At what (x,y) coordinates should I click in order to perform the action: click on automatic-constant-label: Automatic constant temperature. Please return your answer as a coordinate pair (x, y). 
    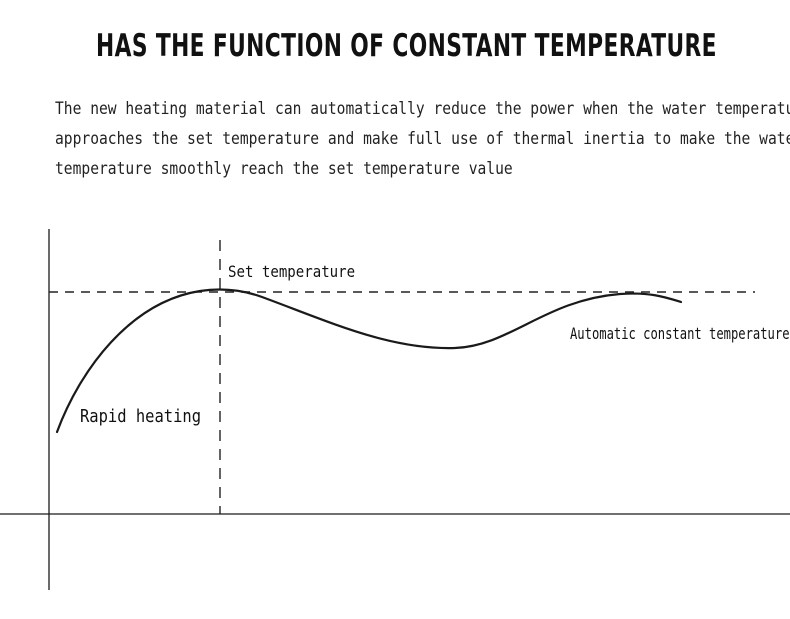
    Looking at the image, I should click on (680, 334).